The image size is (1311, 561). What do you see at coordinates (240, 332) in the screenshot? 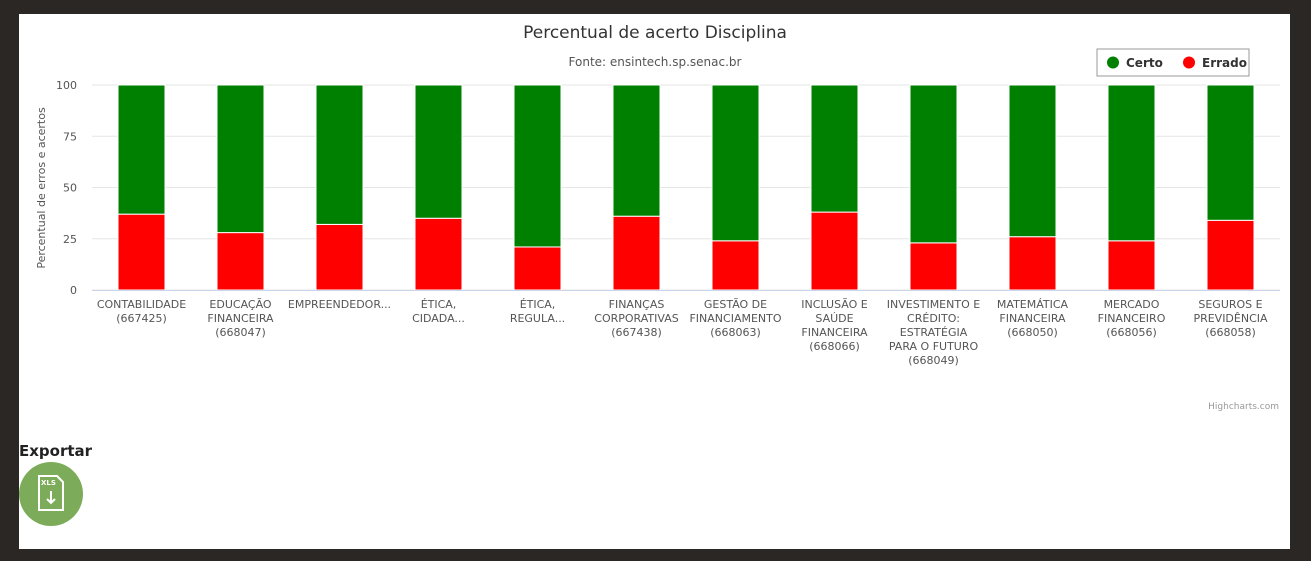
I see `x-tick-line: (668047)` at bounding box center [240, 332].